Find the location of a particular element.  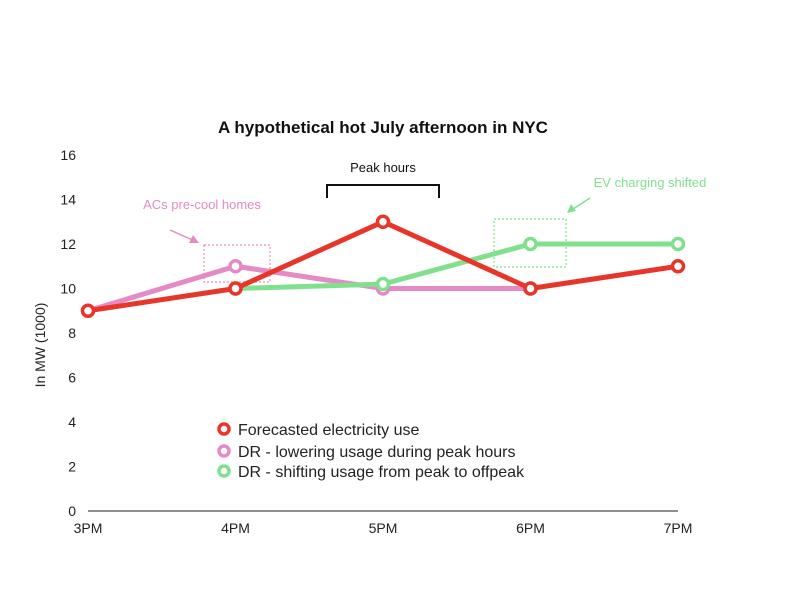

peak-hours-label: Peak hours is located at coordinates (383, 167).